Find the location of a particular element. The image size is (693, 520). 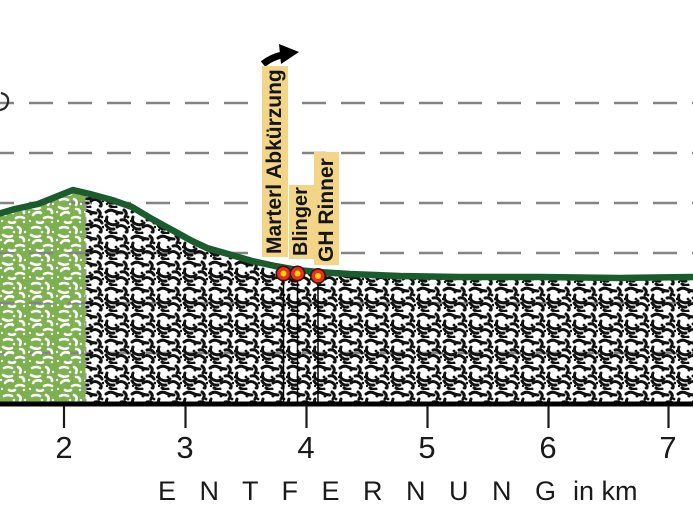

waypoint-label-text: GH Rinner is located at coordinates (326, 210).